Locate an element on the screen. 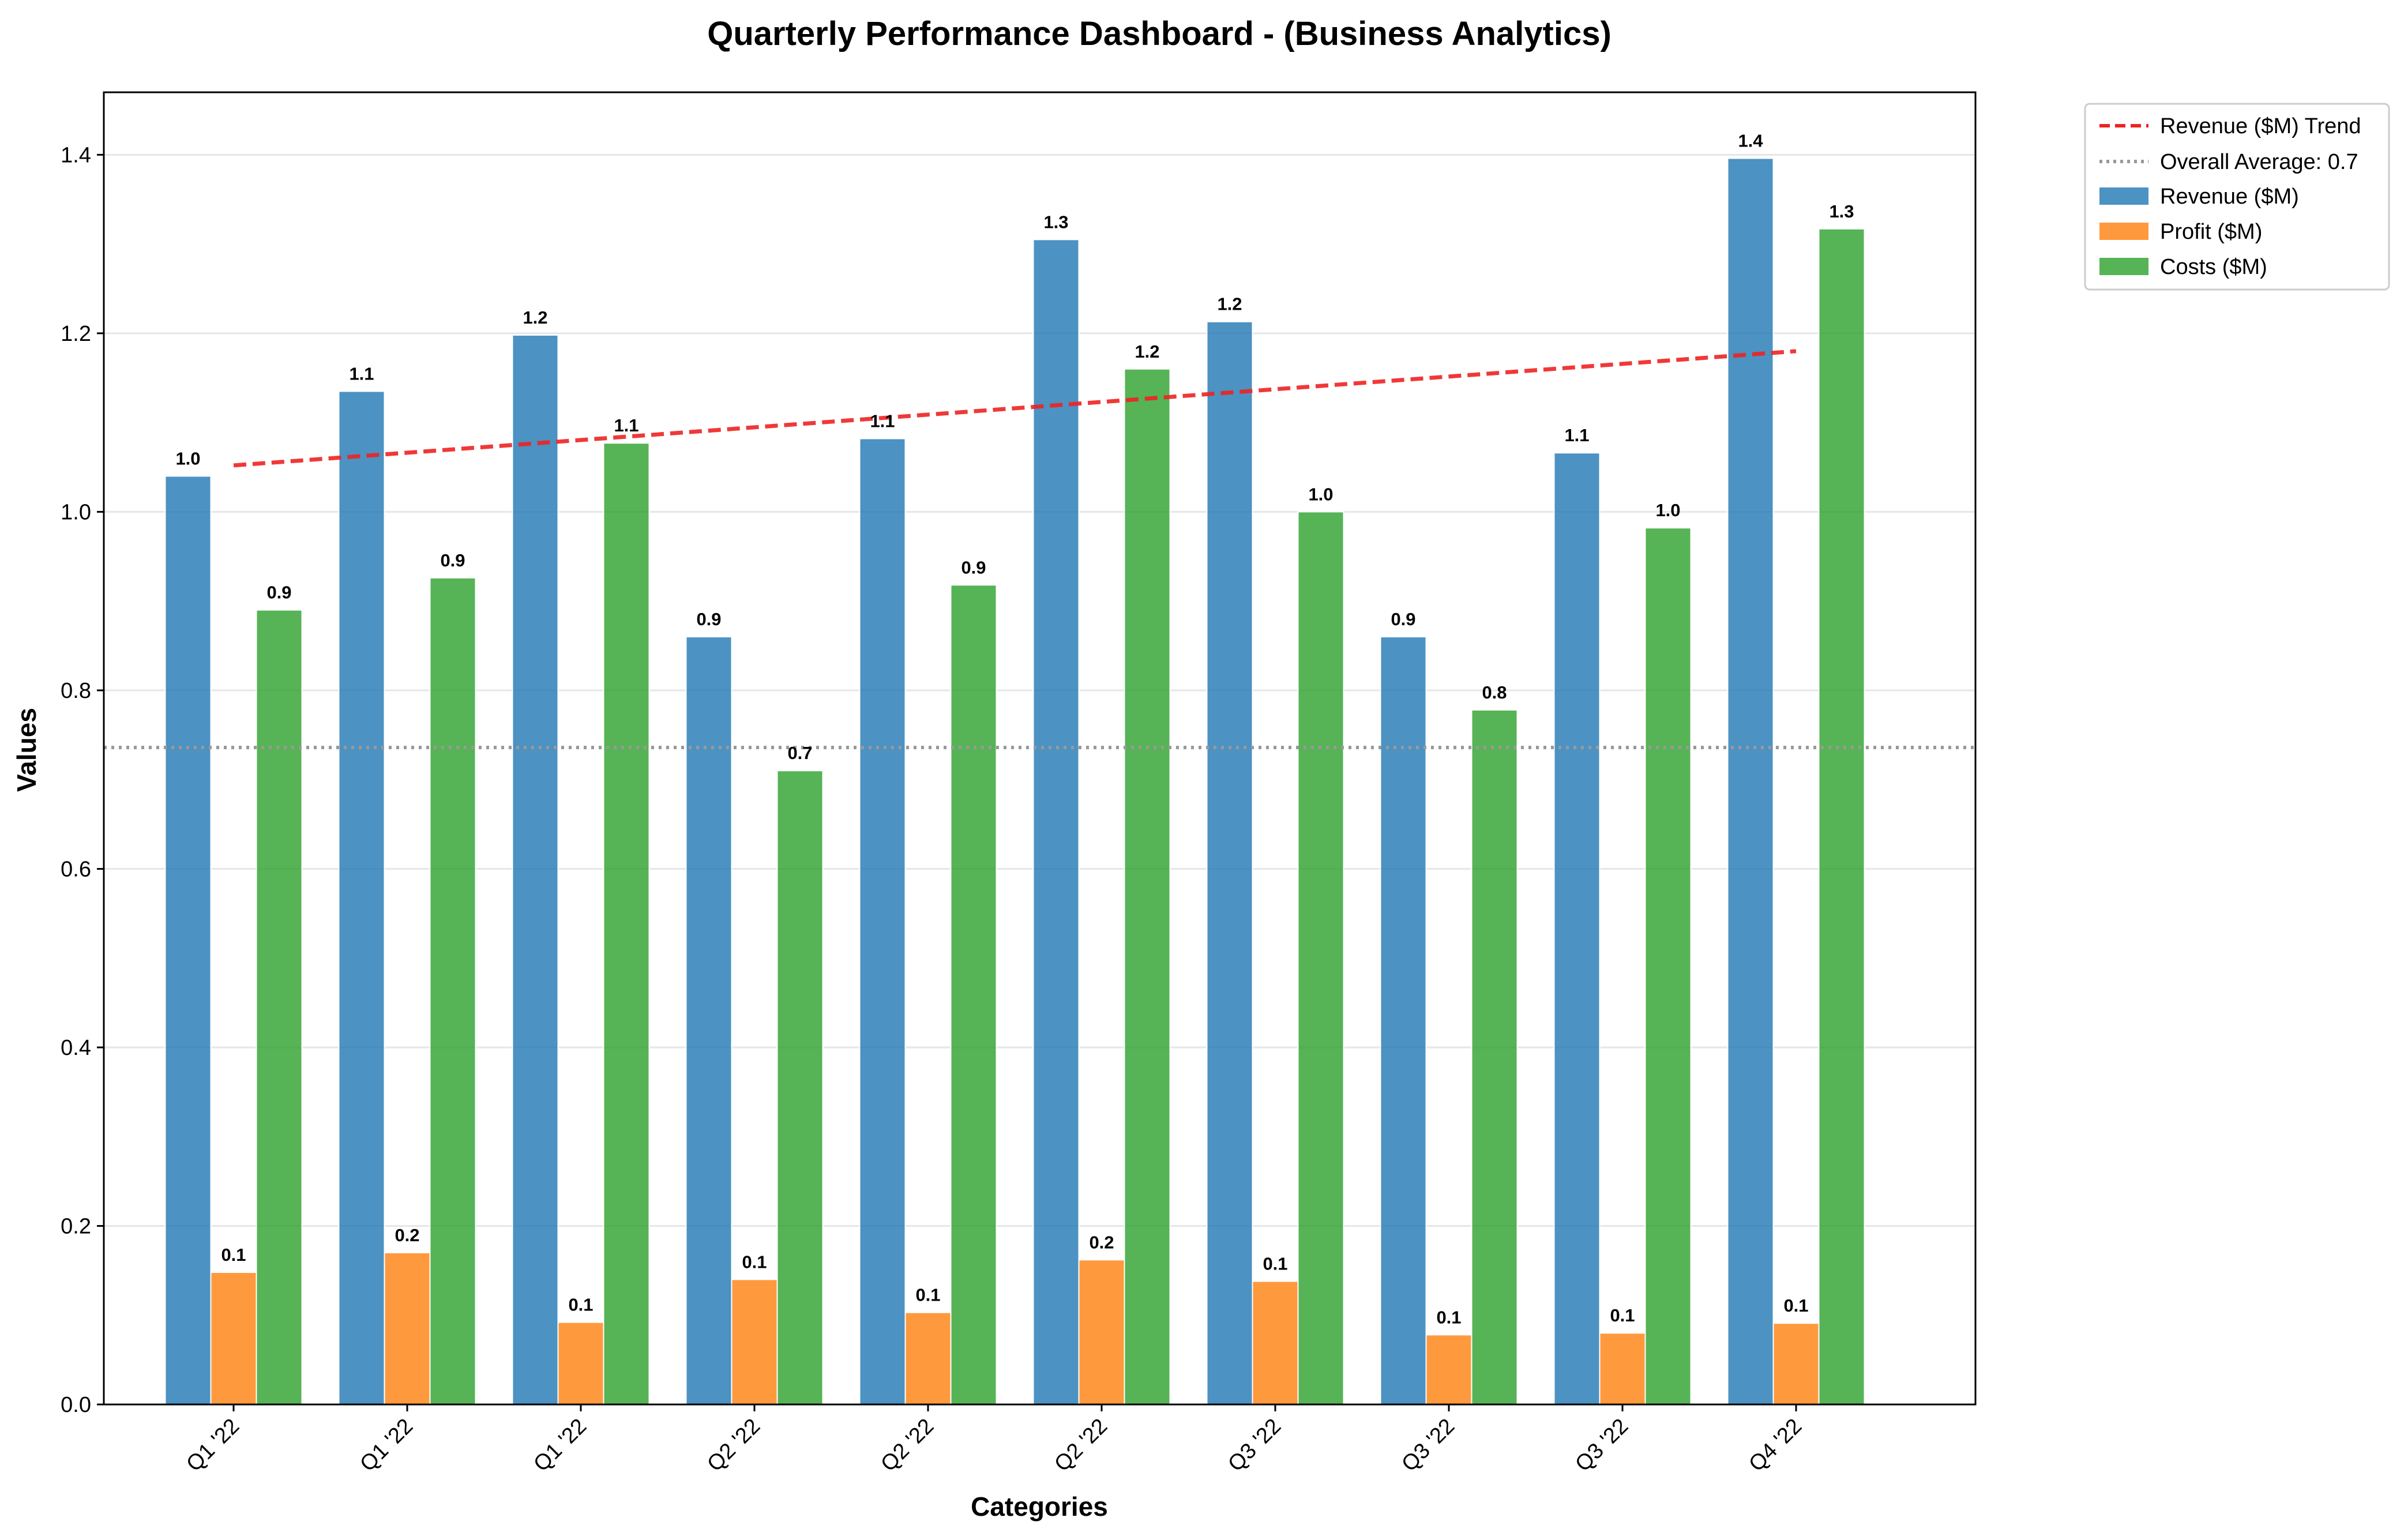 The width and height of the screenshot is (2404, 1540). y-tick-label: 1.2 is located at coordinates (76, 334).